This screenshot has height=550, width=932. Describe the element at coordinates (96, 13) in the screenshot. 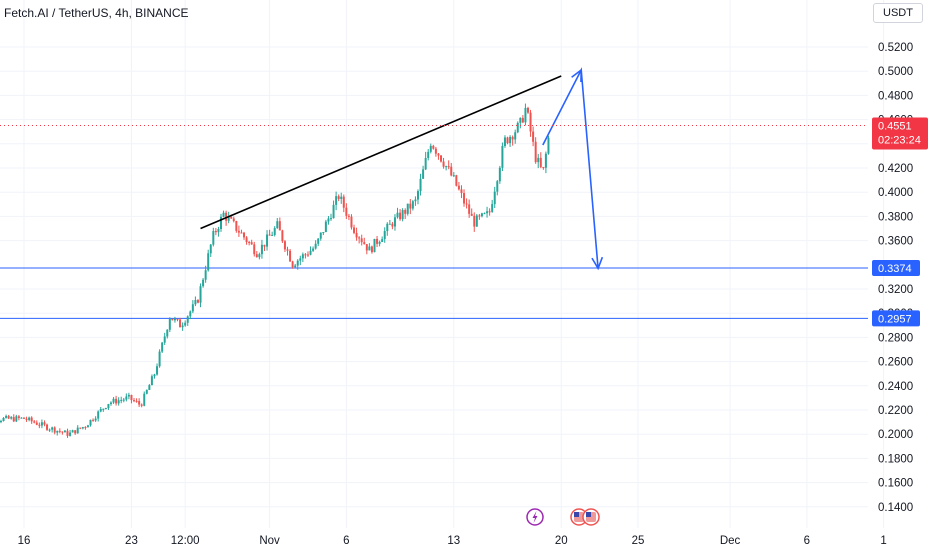

I see `symbol-title: Fetch.AI / TetherUS, 4h, BINANCE` at that location.